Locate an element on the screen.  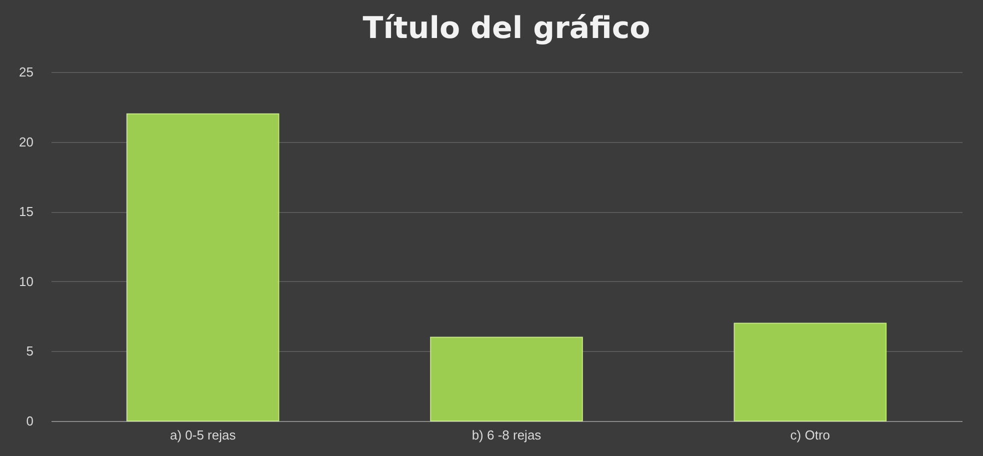
y-tick-label: 20 is located at coordinates (26, 142).